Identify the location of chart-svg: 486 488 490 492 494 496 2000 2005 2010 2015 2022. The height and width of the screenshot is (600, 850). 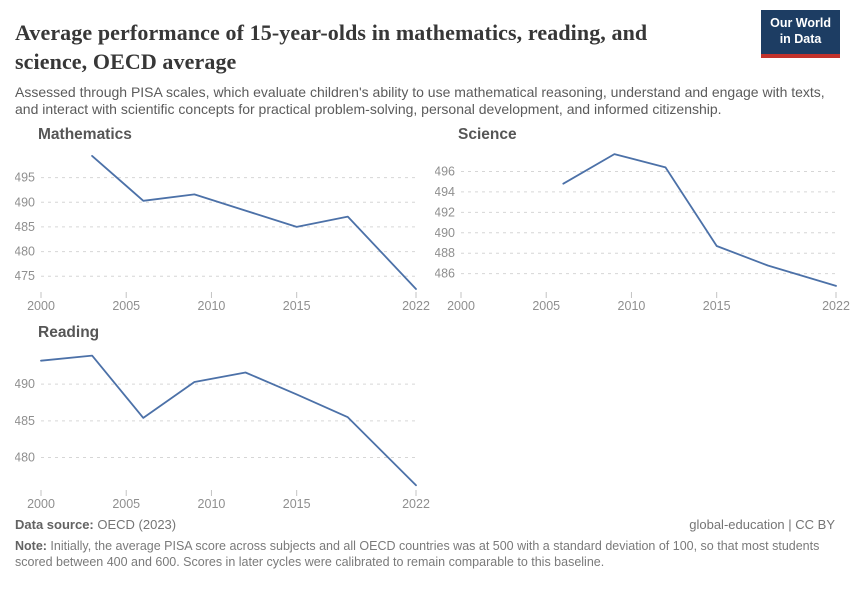
(642, 232).